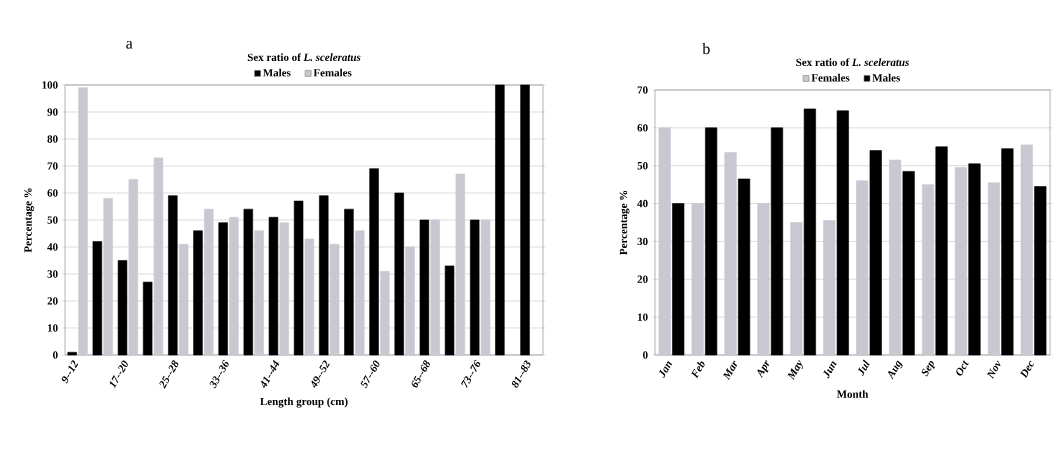  I want to click on x-axis-title: Month, so click(852, 394).